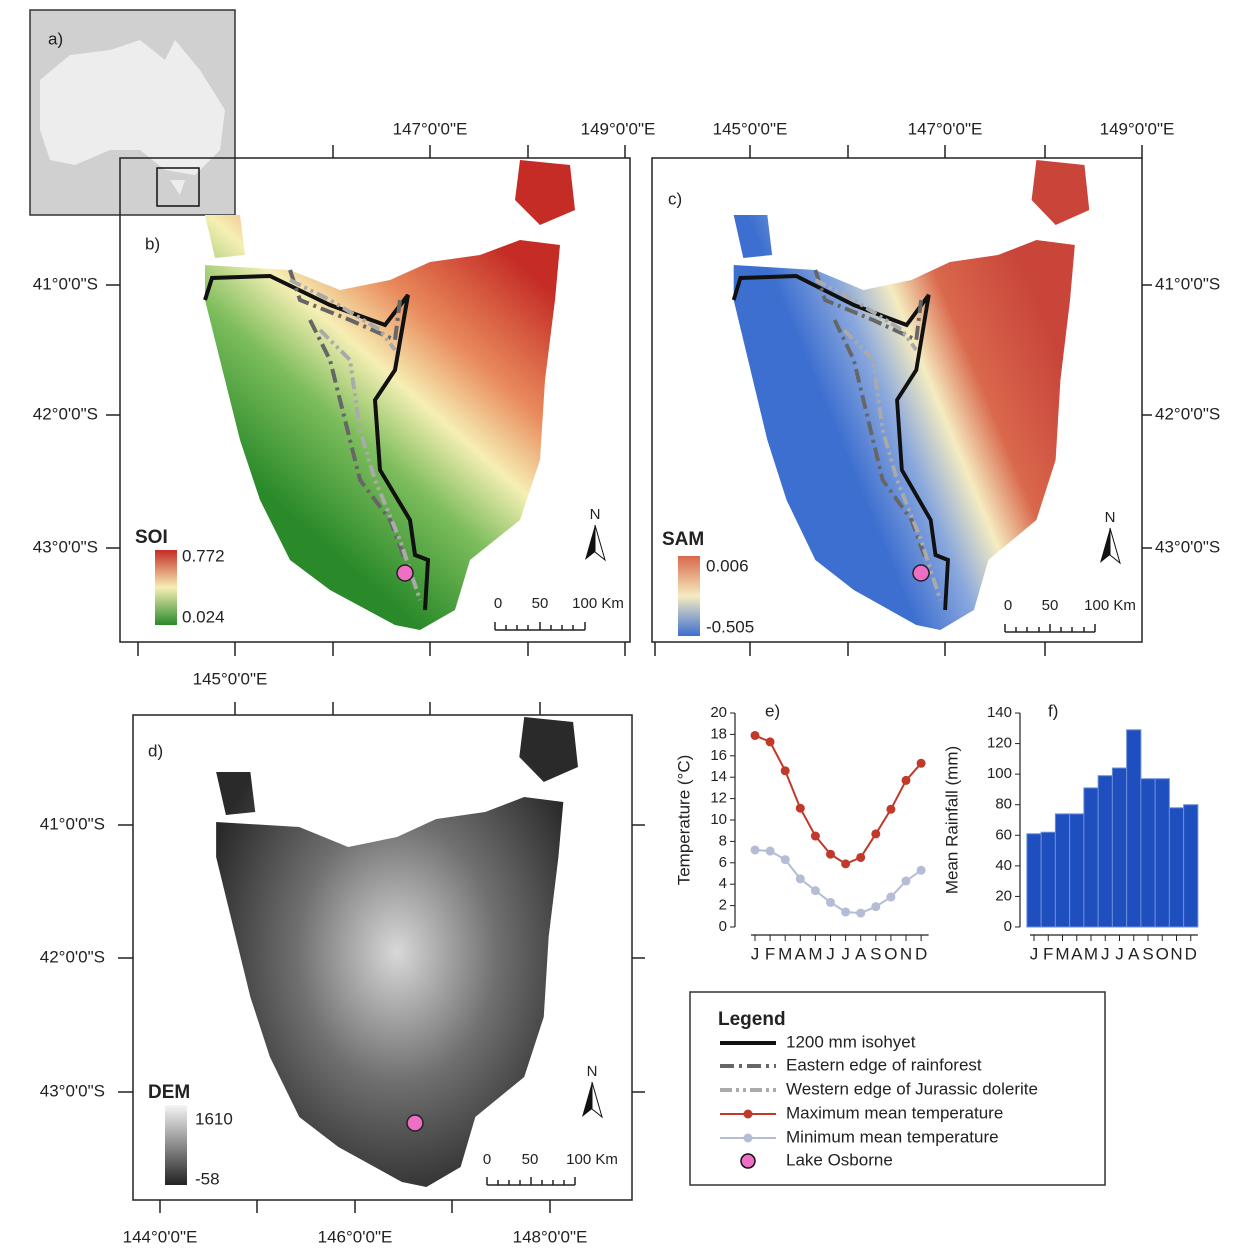  Describe the element at coordinates (203, 616) in the screenshot. I see `index-min: 0.024` at that location.